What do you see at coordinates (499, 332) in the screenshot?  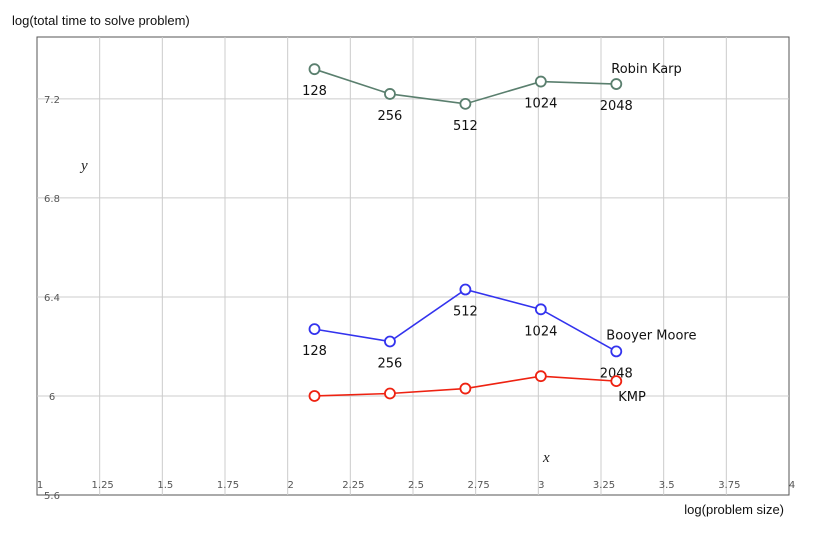 I see `series-booyer-moore: 128 256 512 1024 2048 Booyer Moore` at bounding box center [499, 332].